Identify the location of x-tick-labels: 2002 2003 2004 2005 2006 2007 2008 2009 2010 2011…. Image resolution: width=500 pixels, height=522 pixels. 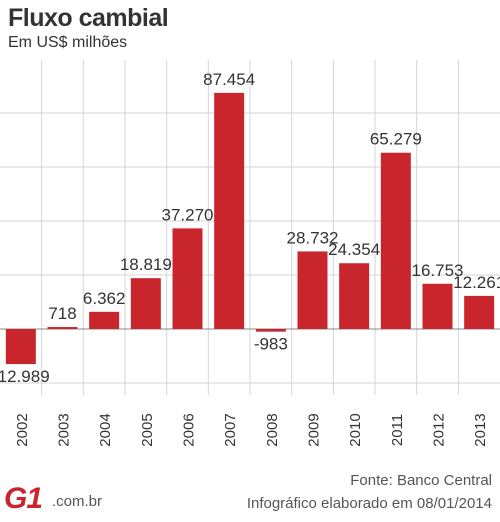
(251, 429).